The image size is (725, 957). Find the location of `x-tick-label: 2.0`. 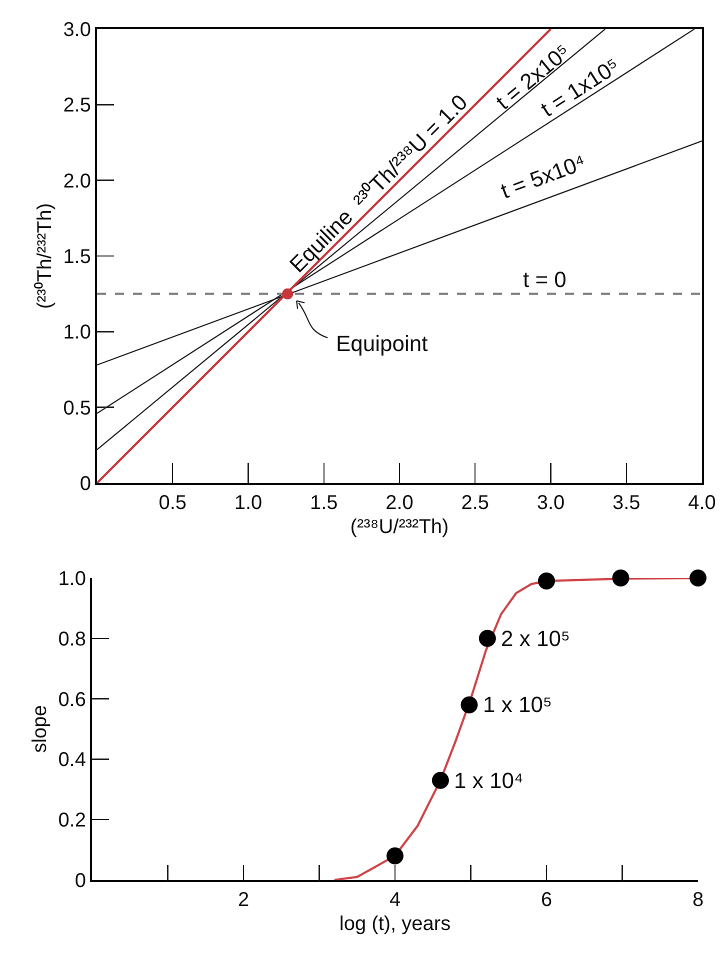

x-tick-label: 2.0 is located at coordinates (400, 503).